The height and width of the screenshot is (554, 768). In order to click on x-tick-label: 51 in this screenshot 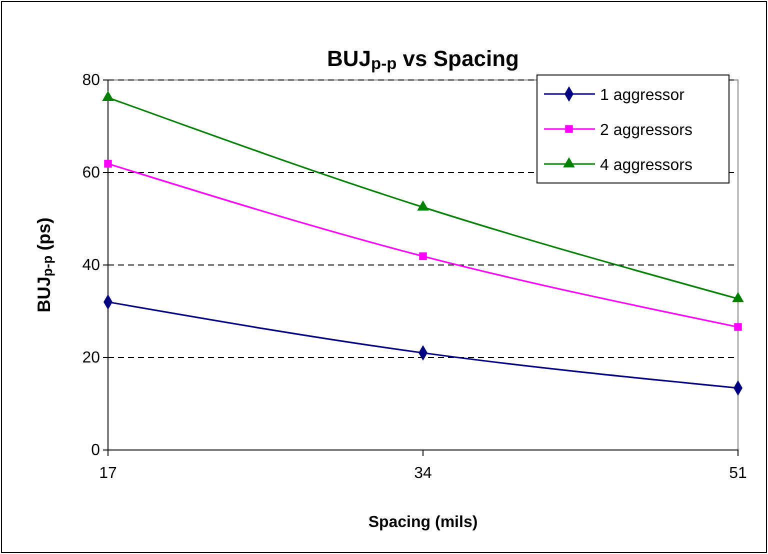, I will do `click(738, 473)`.